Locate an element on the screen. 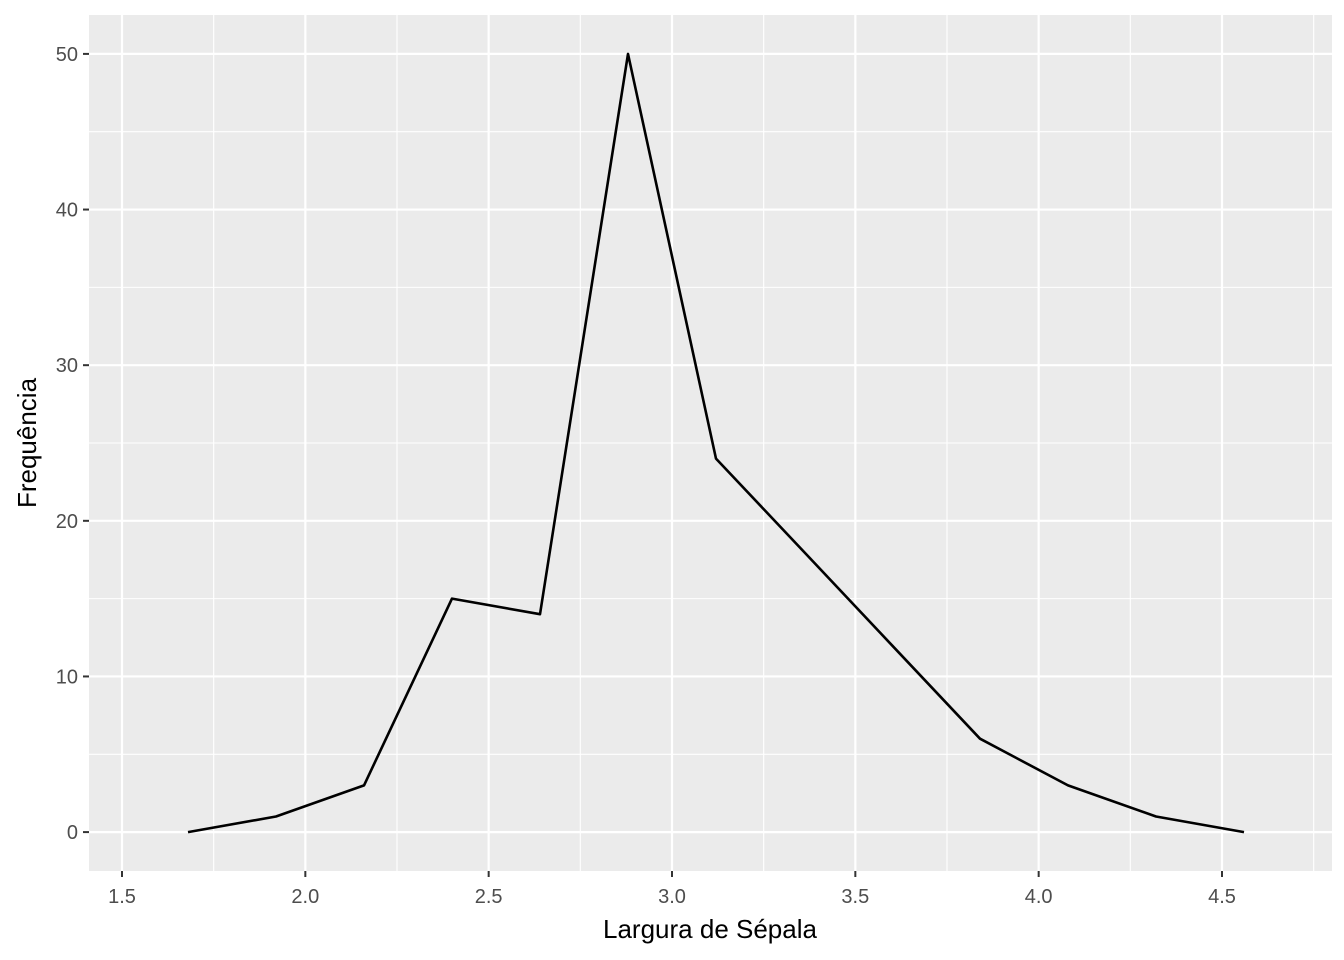 Image resolution: width=1344 pixels, height=960 pixels. y-axis: 0 10 20 30 40 50 is located at coordinates (72, 444).